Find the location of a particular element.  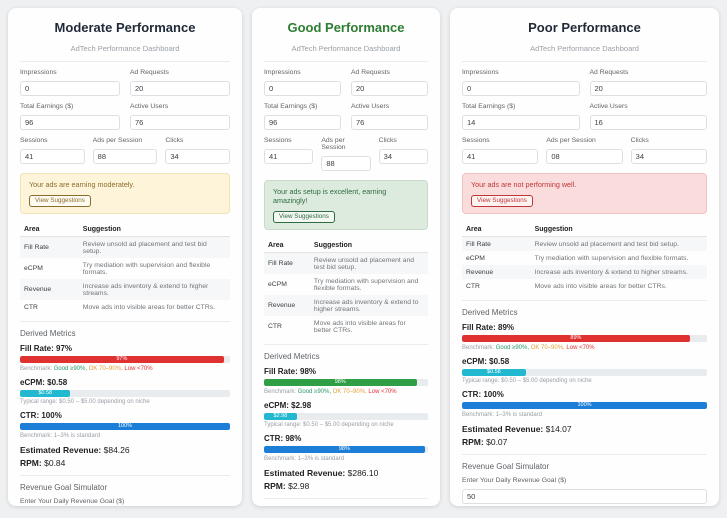

panel-title: Moderate Performance is located at coordinates (125, 27).